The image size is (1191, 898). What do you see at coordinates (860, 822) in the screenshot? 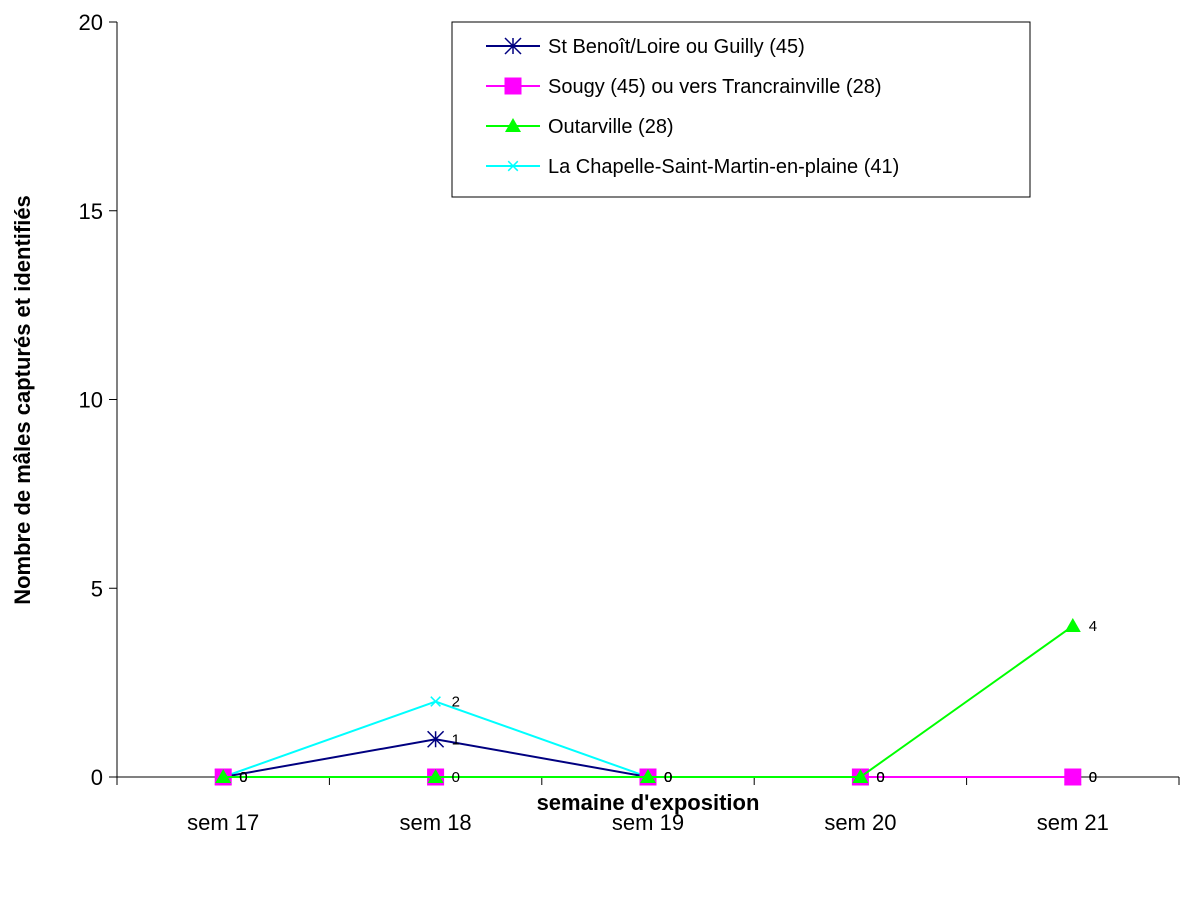
I see `x-tick-label: sem 20` at bounding box center [860, 822].